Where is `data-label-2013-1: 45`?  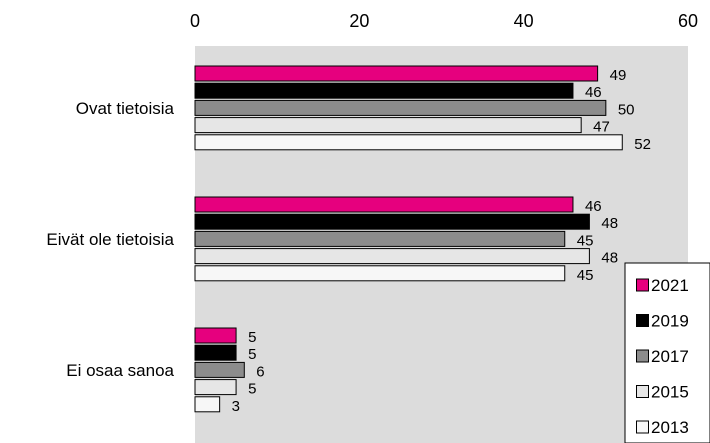 data-label-2013-1: 45 is located at coordinates (585, 275).